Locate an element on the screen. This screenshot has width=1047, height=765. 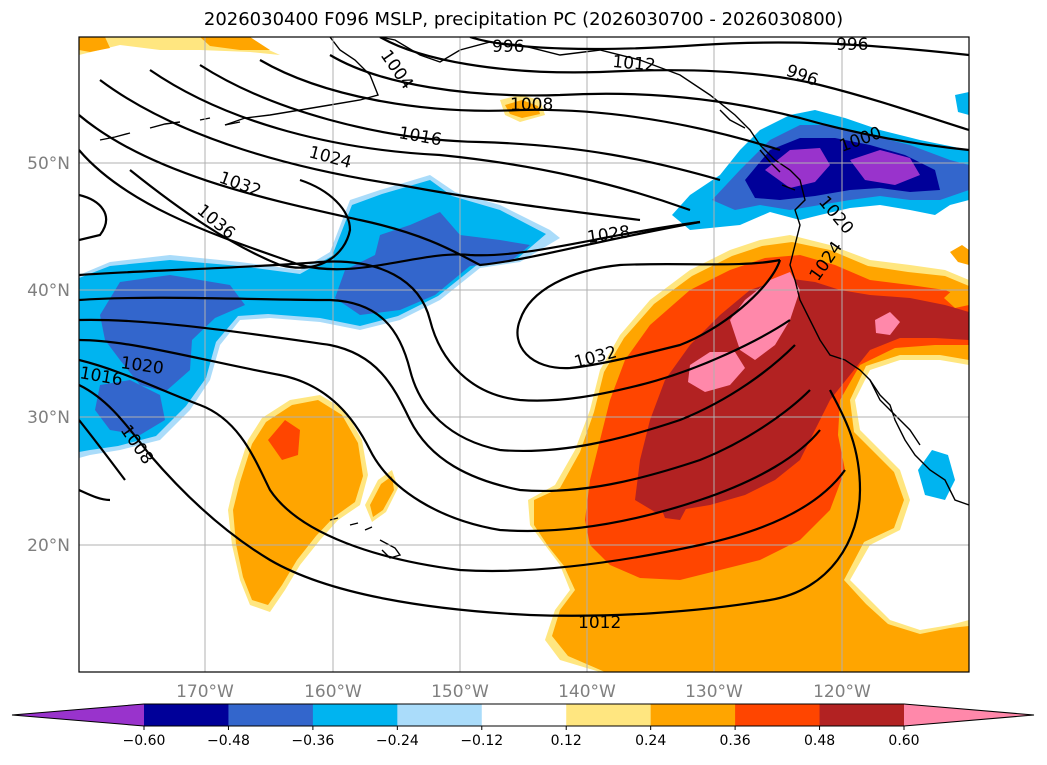
isobar-1000-lower is located at coordinates (95, 495).